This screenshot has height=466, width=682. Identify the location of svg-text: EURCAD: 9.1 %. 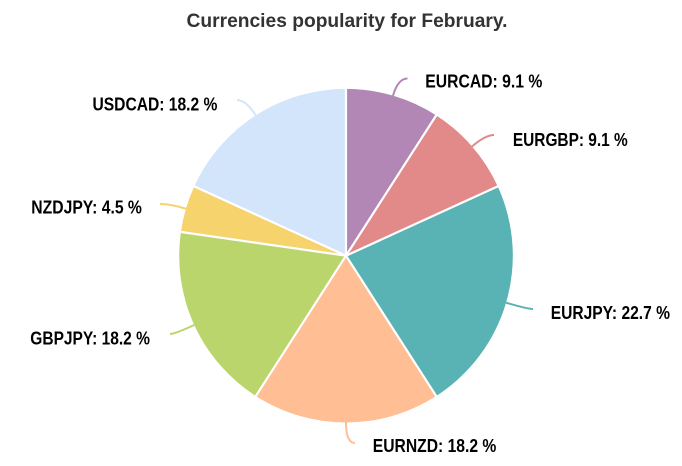
(483, 80).